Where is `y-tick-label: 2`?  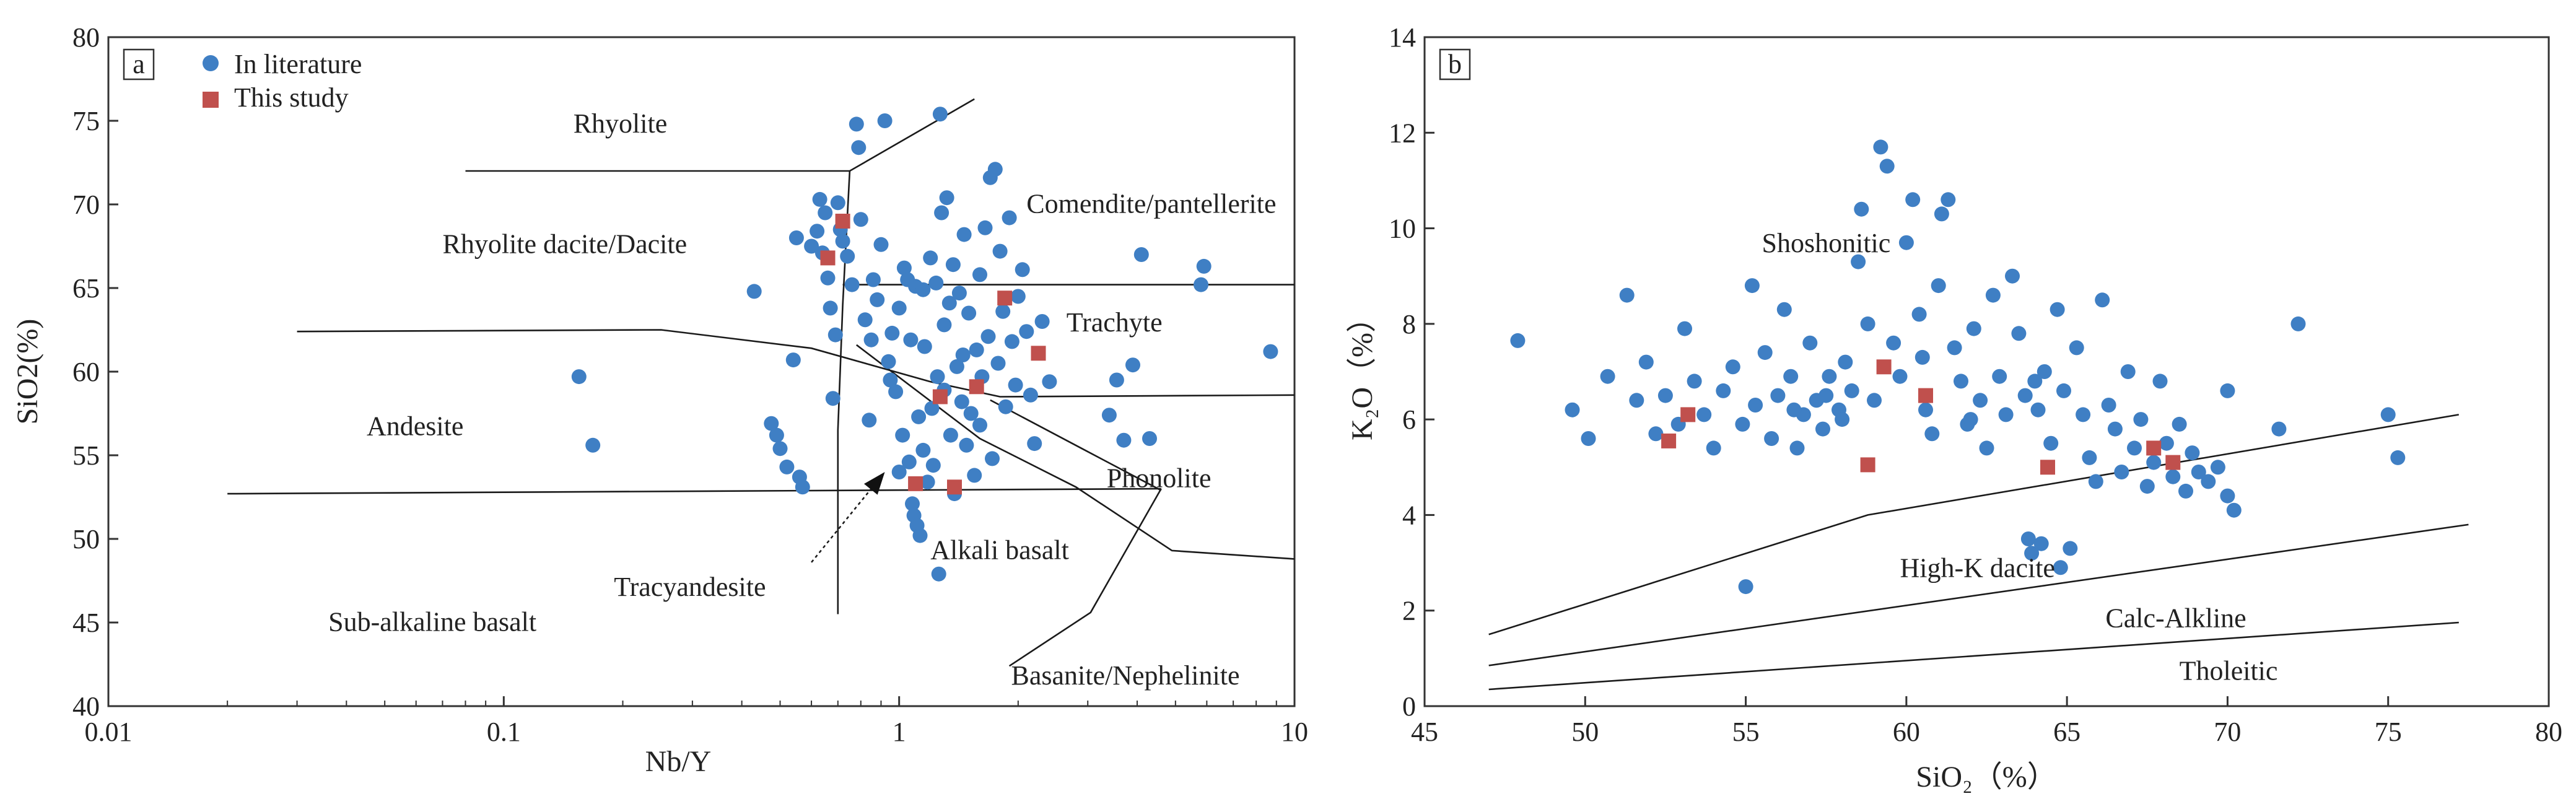 y-tick-label: 2 is located at coordinates (1409, 611).